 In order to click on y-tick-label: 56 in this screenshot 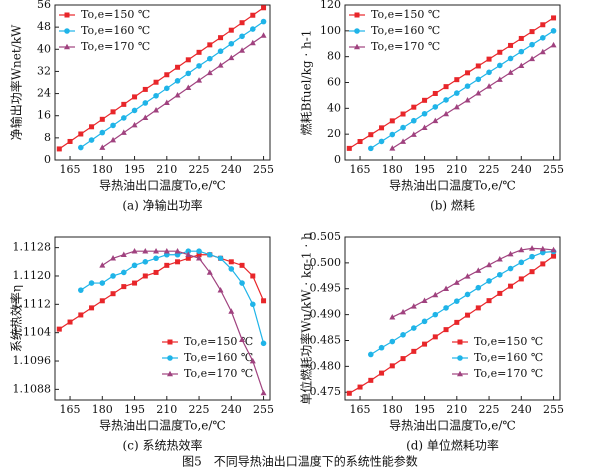, I will do `click(44, 5)`.